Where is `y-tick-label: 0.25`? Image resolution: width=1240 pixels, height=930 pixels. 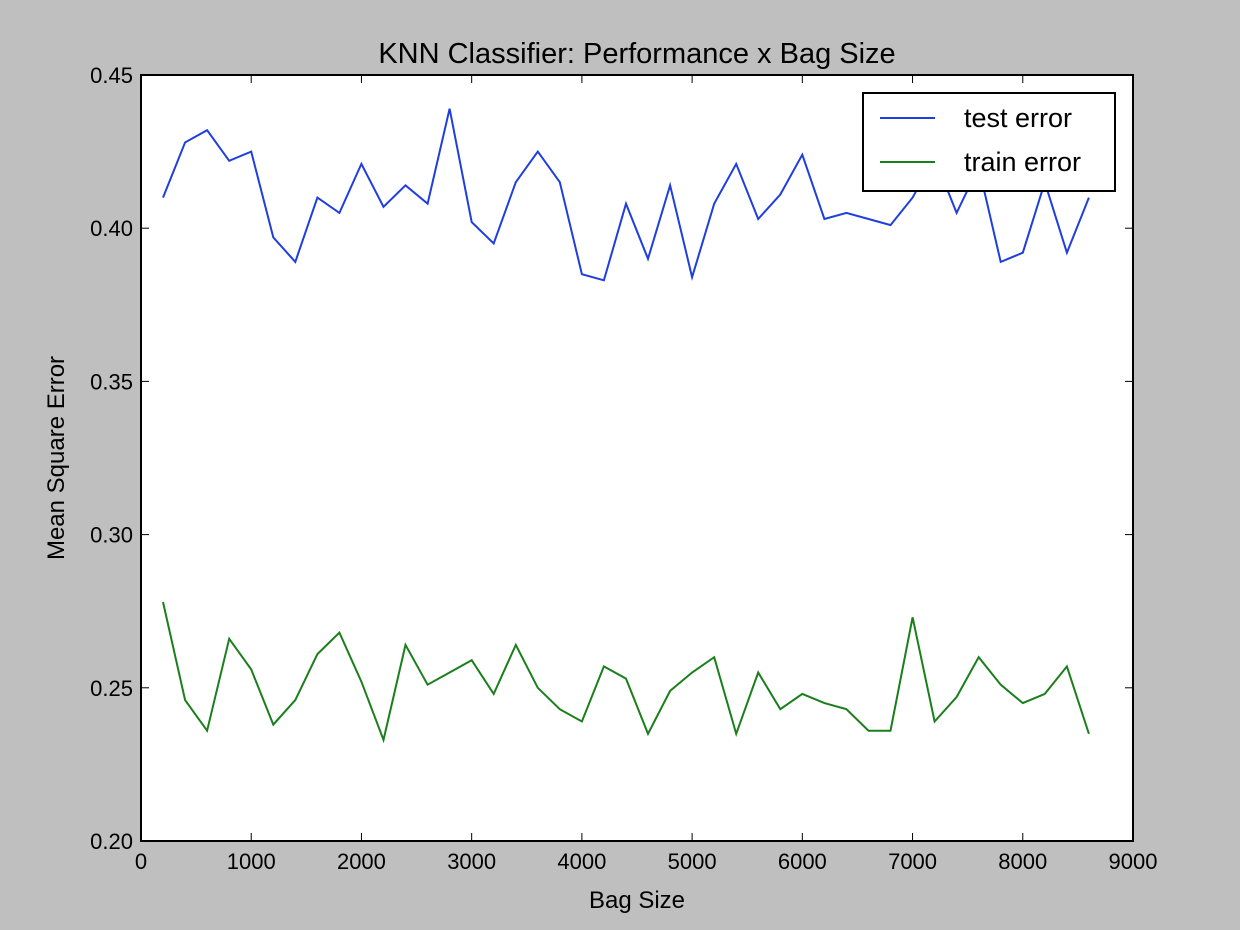
y-tick-label: 0.25 is located at coordinates (111, 688).